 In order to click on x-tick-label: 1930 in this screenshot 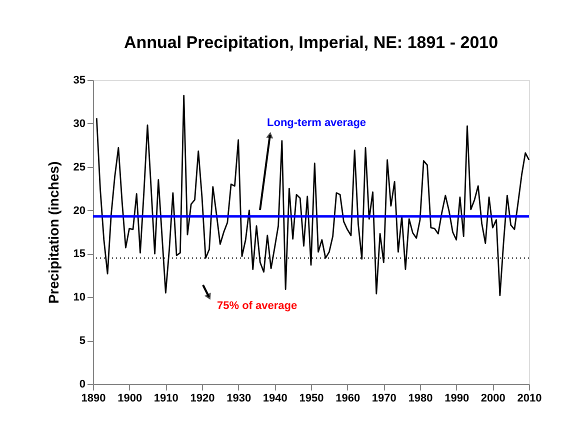, I will do `click(239, 398)`.